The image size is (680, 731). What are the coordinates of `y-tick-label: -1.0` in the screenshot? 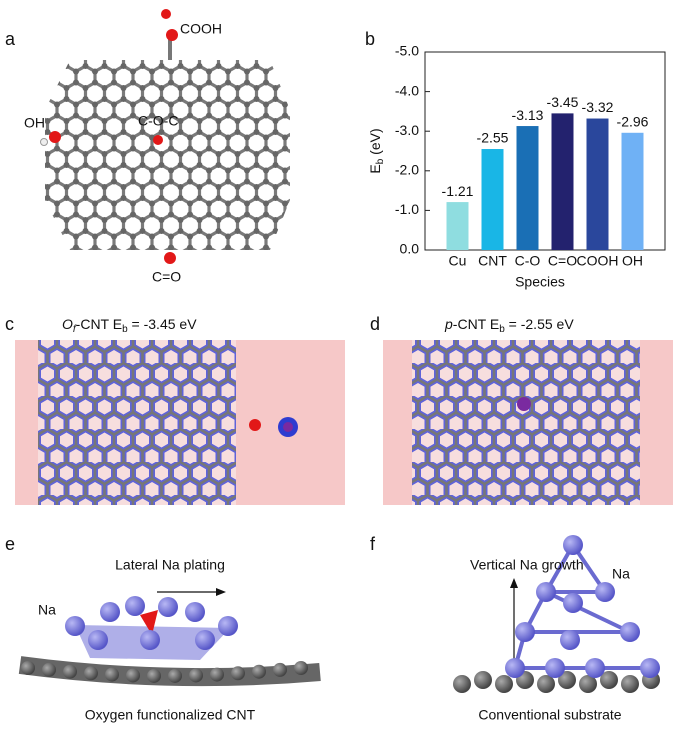 It's located at (407, 209).